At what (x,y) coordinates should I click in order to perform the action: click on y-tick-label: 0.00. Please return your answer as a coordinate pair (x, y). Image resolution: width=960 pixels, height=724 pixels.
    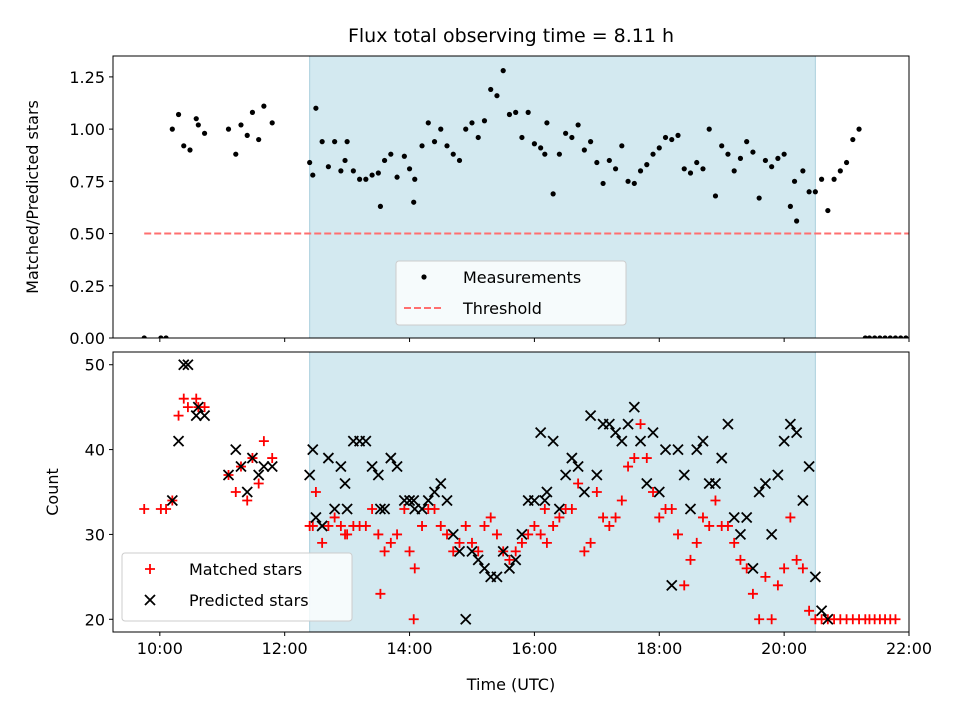
    Looking at the image, I should click on (87, 338).